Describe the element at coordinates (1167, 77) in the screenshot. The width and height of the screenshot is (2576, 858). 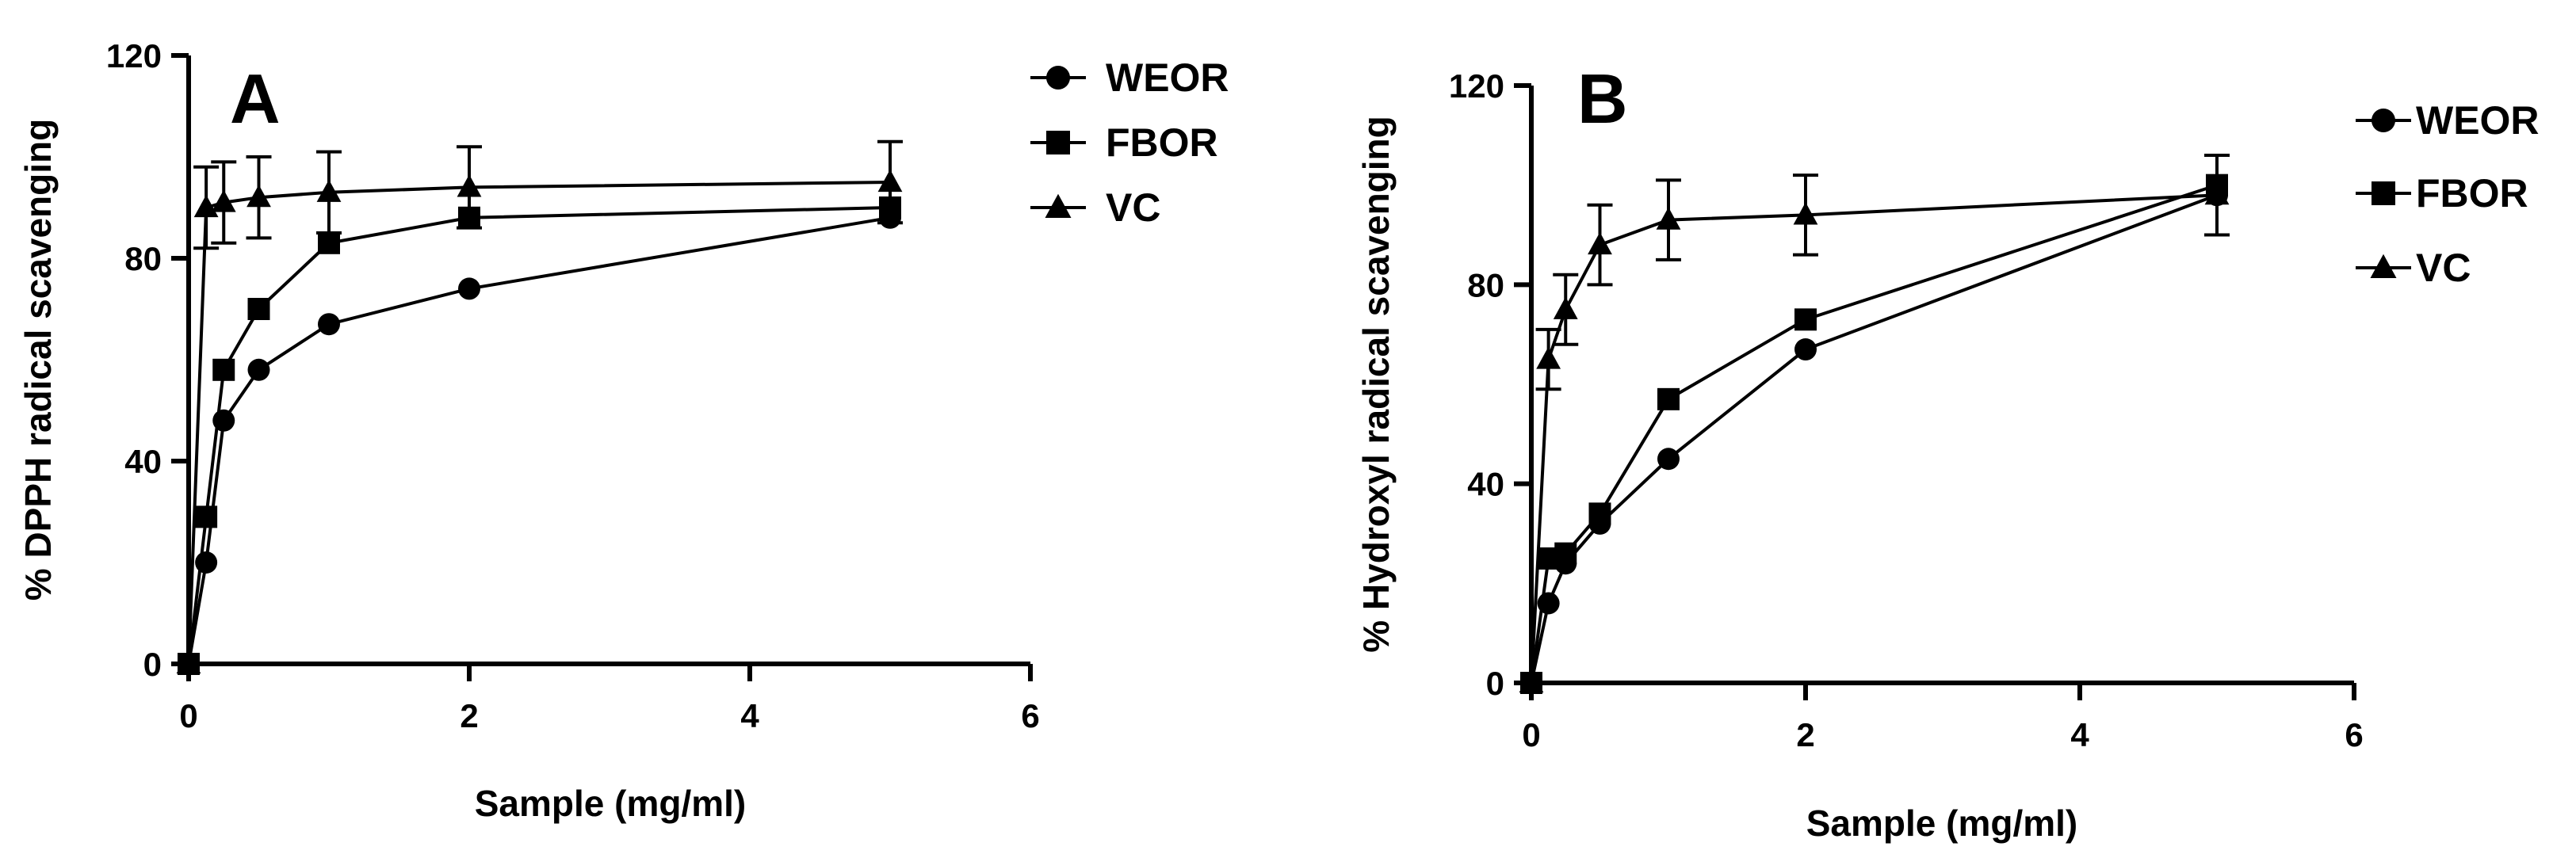
I see `panel-a-legend-label: WEOR` at that location.